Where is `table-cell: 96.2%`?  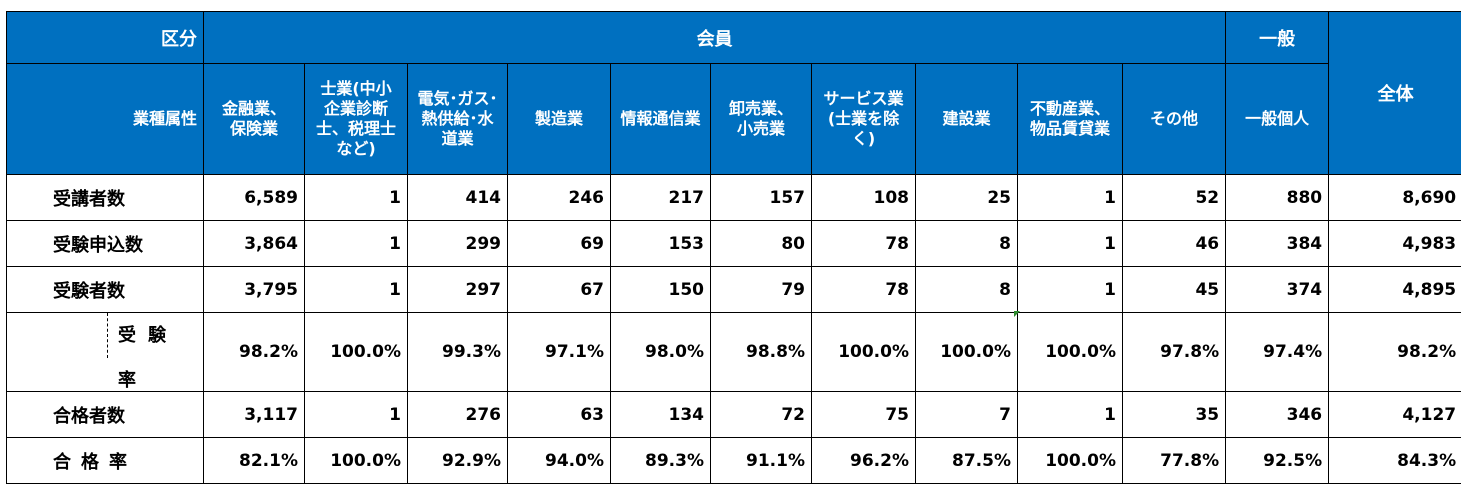
table-cell: 96.2% is located at coordinates (864, 461).